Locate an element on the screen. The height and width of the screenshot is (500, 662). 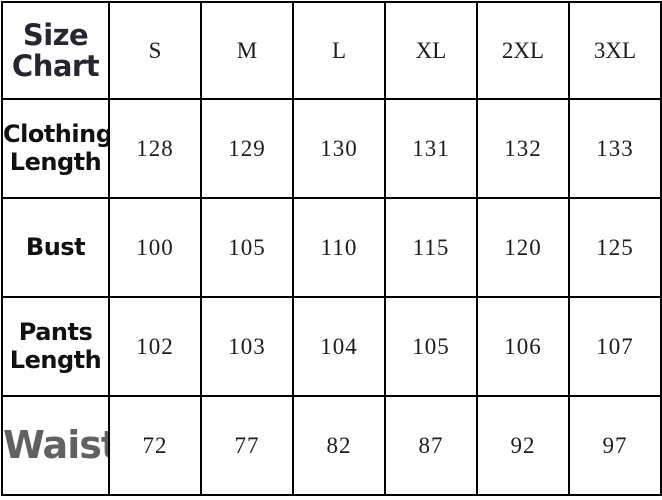
bust-xl: 115 is located at coordinates (431, 247).